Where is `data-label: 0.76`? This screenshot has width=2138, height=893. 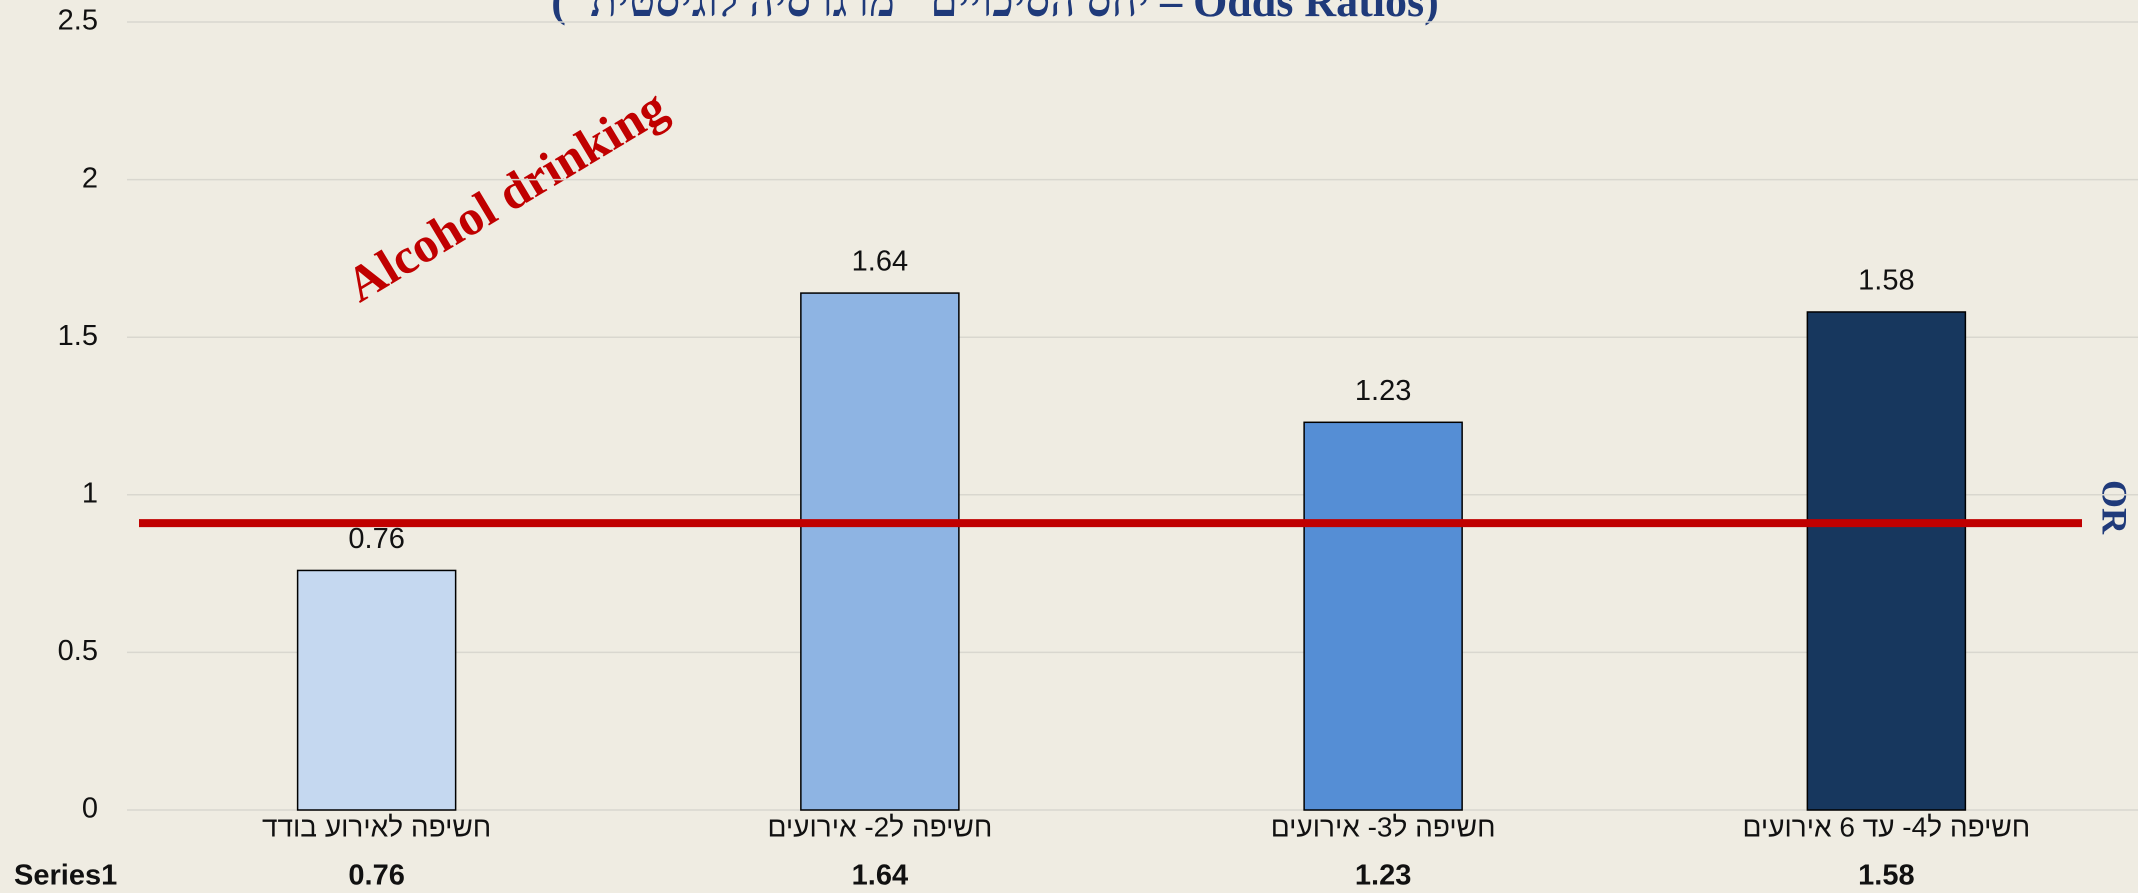 data-label: 0.76 is located at coordinates (376, 539).